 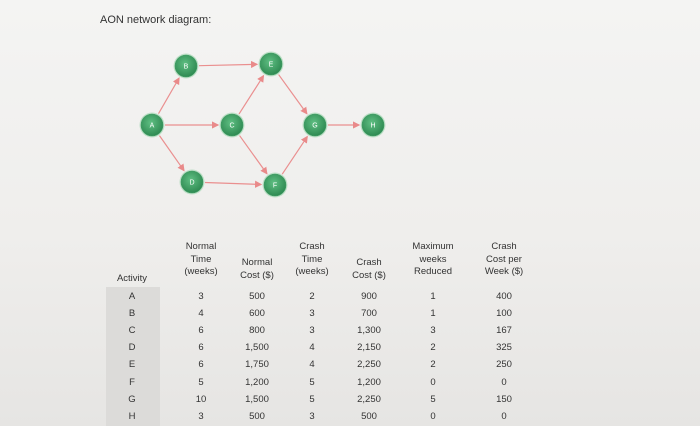 I want to click on table-row-activity: B, so click(x=132, y=314).